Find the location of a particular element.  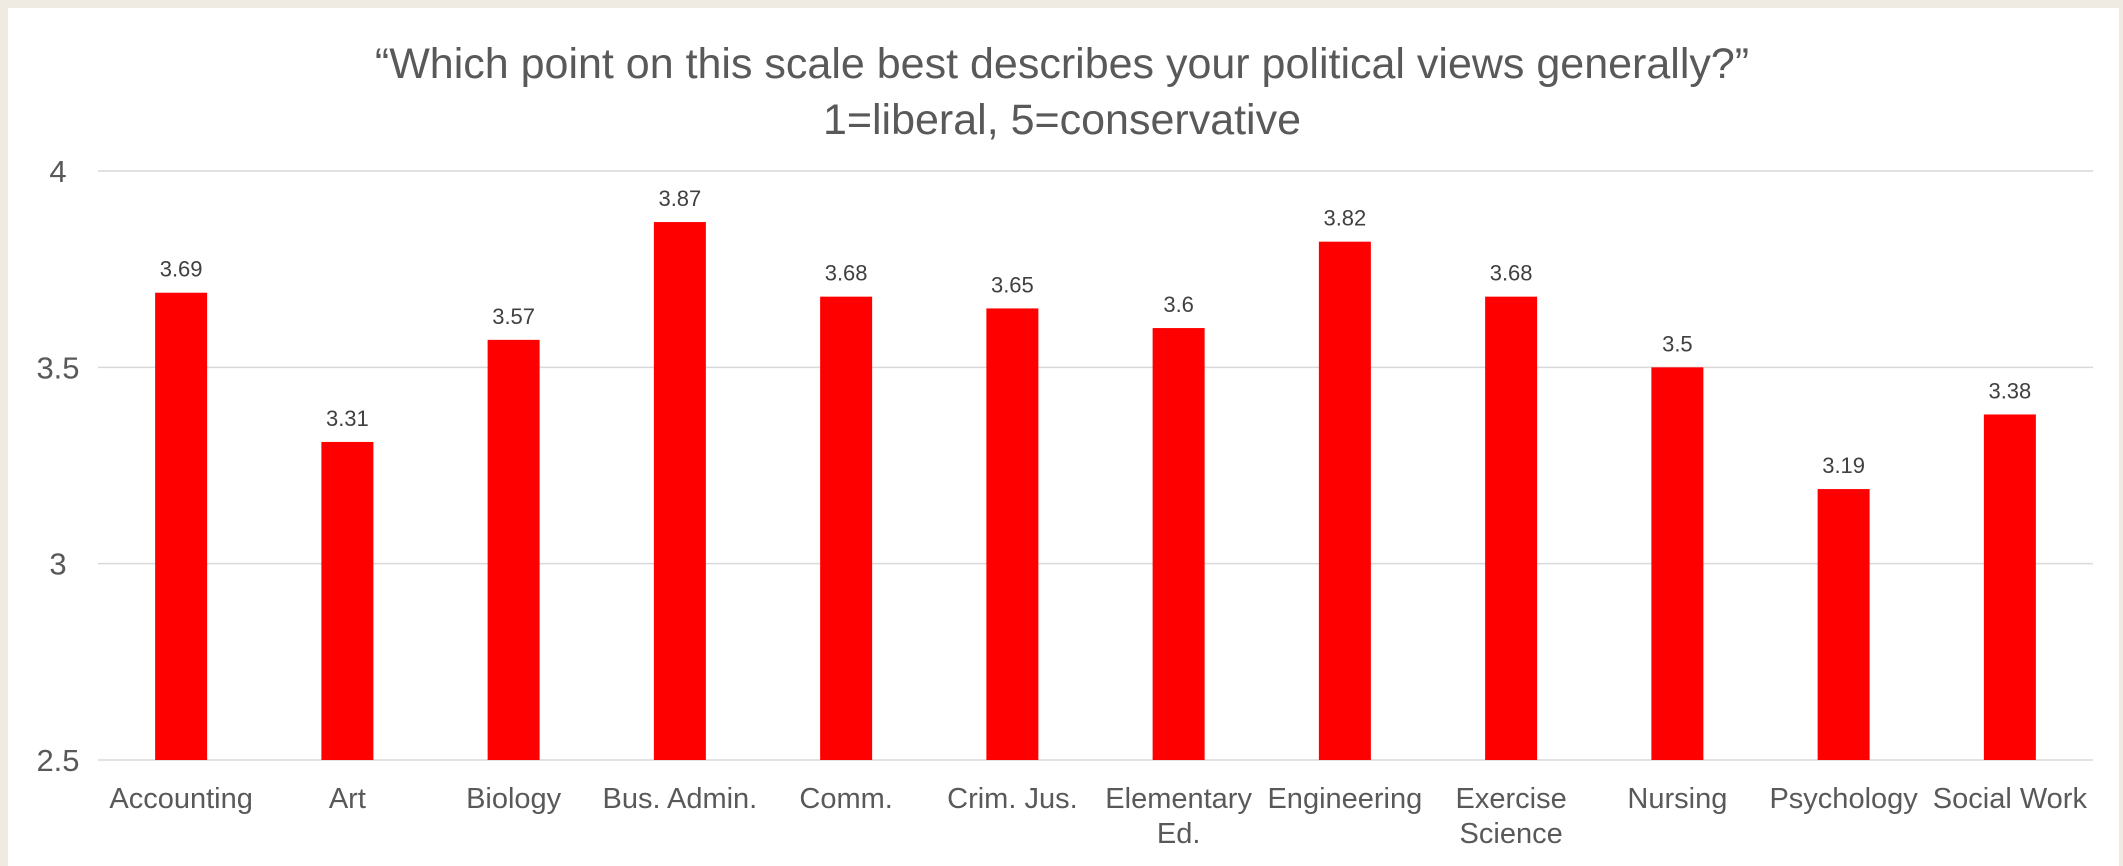

data-label: 3.5 is located at coordinates (1677, 343).